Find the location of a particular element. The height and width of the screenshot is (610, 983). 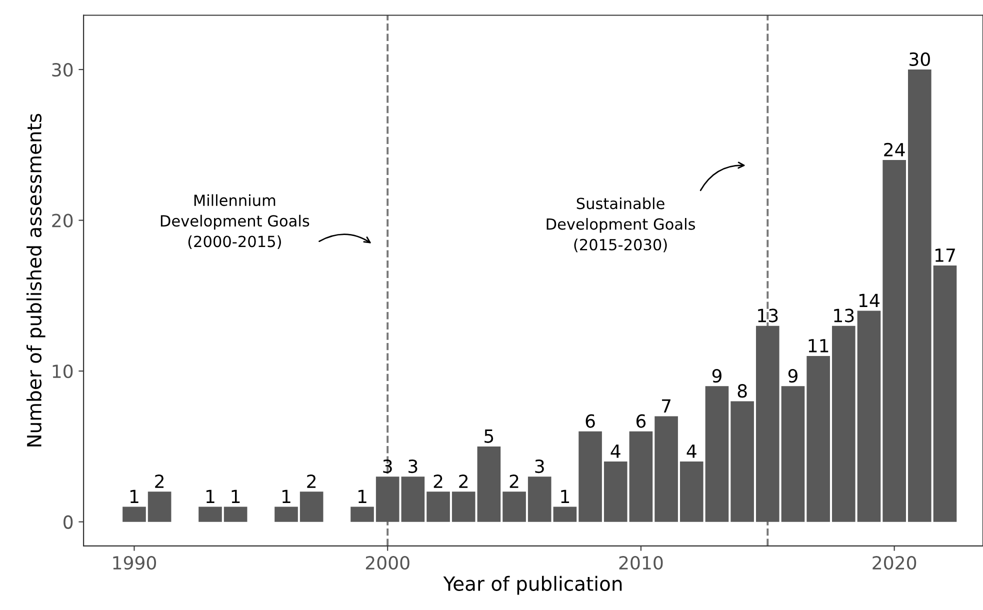

data-label: 30 is located at coordinates (920, 59).